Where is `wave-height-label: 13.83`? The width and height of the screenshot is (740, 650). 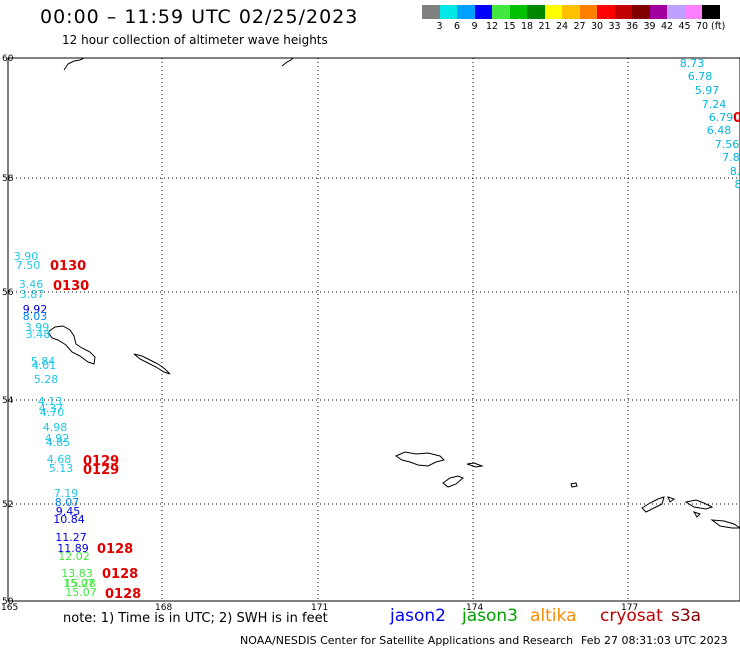 wave-height-label: 13.83 is located at coordinates (77, 573).